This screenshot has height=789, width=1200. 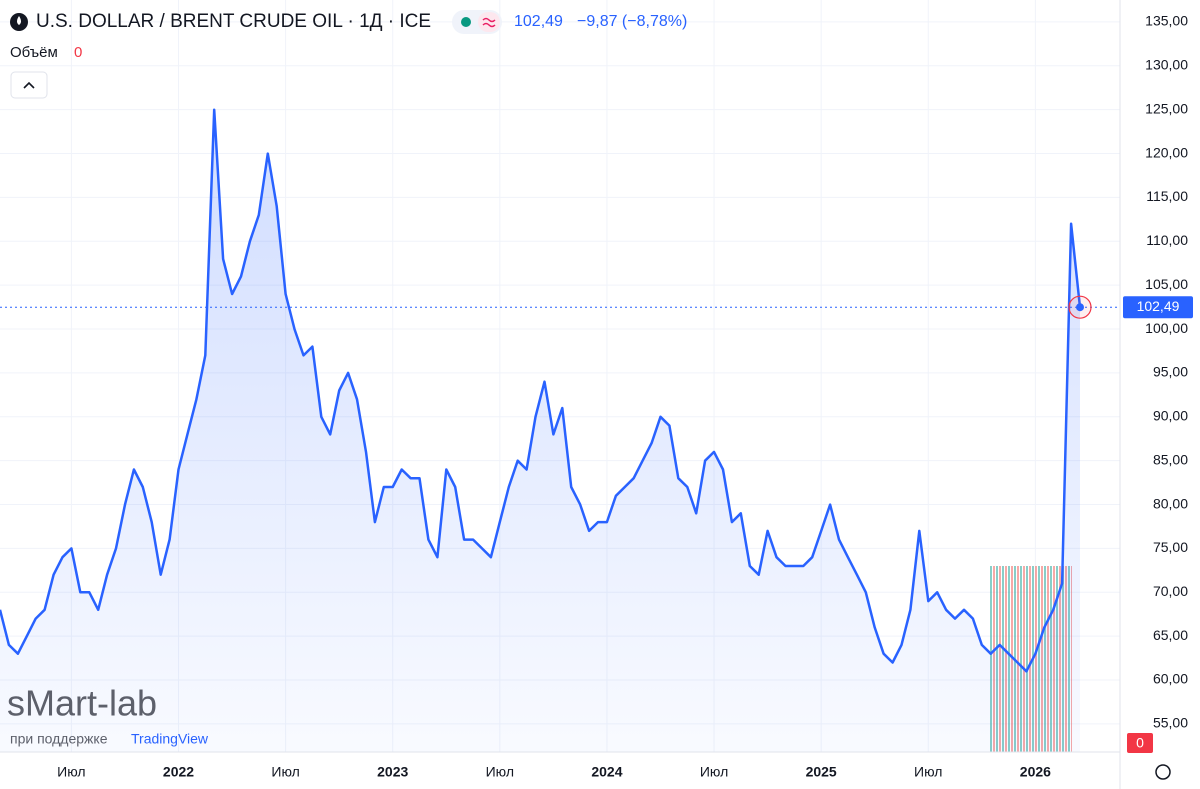 What do you see at coordinates (466, 22) in the screenshot?
I see `status-dot` at bounding box center [466, 22].